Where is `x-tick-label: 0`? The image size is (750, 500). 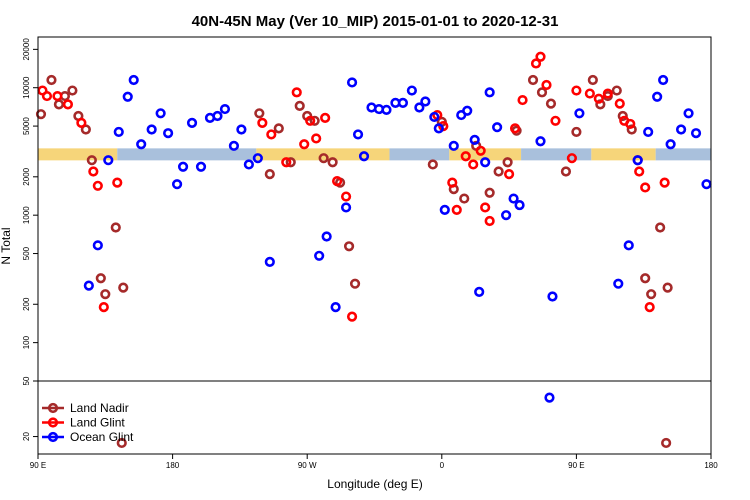 x-tick-label: 0 is located at coordinates (442, 465).